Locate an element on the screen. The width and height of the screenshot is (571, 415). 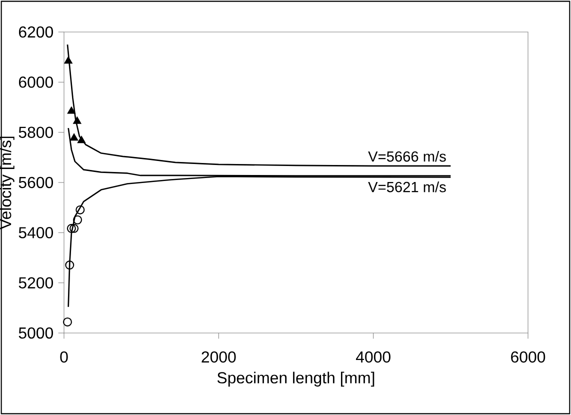
y-tick-label: 5200 is located at coordinates (36, 282).